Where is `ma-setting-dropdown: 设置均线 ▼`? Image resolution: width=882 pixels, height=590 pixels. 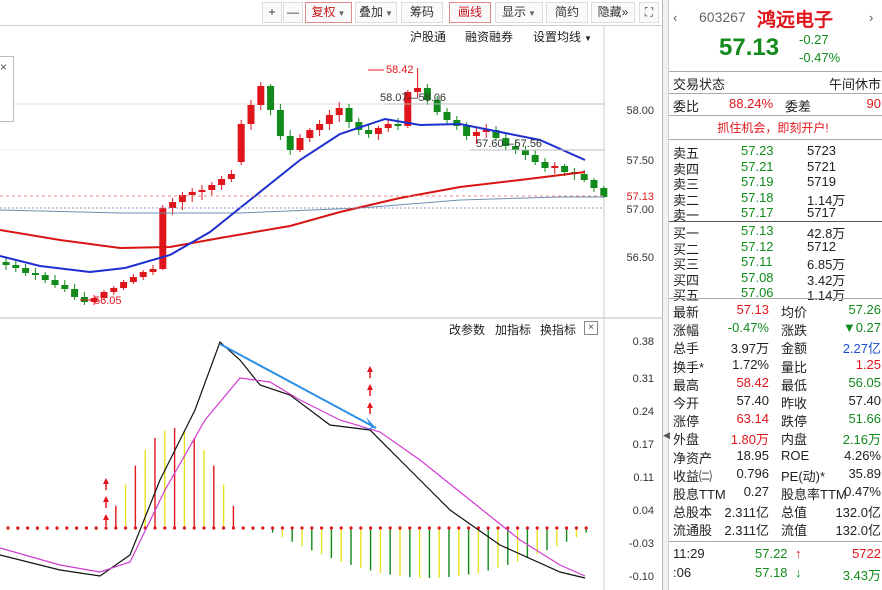 ma-setting-dropdown: 设置均线 ▼ is located at coordinates (562, 36).